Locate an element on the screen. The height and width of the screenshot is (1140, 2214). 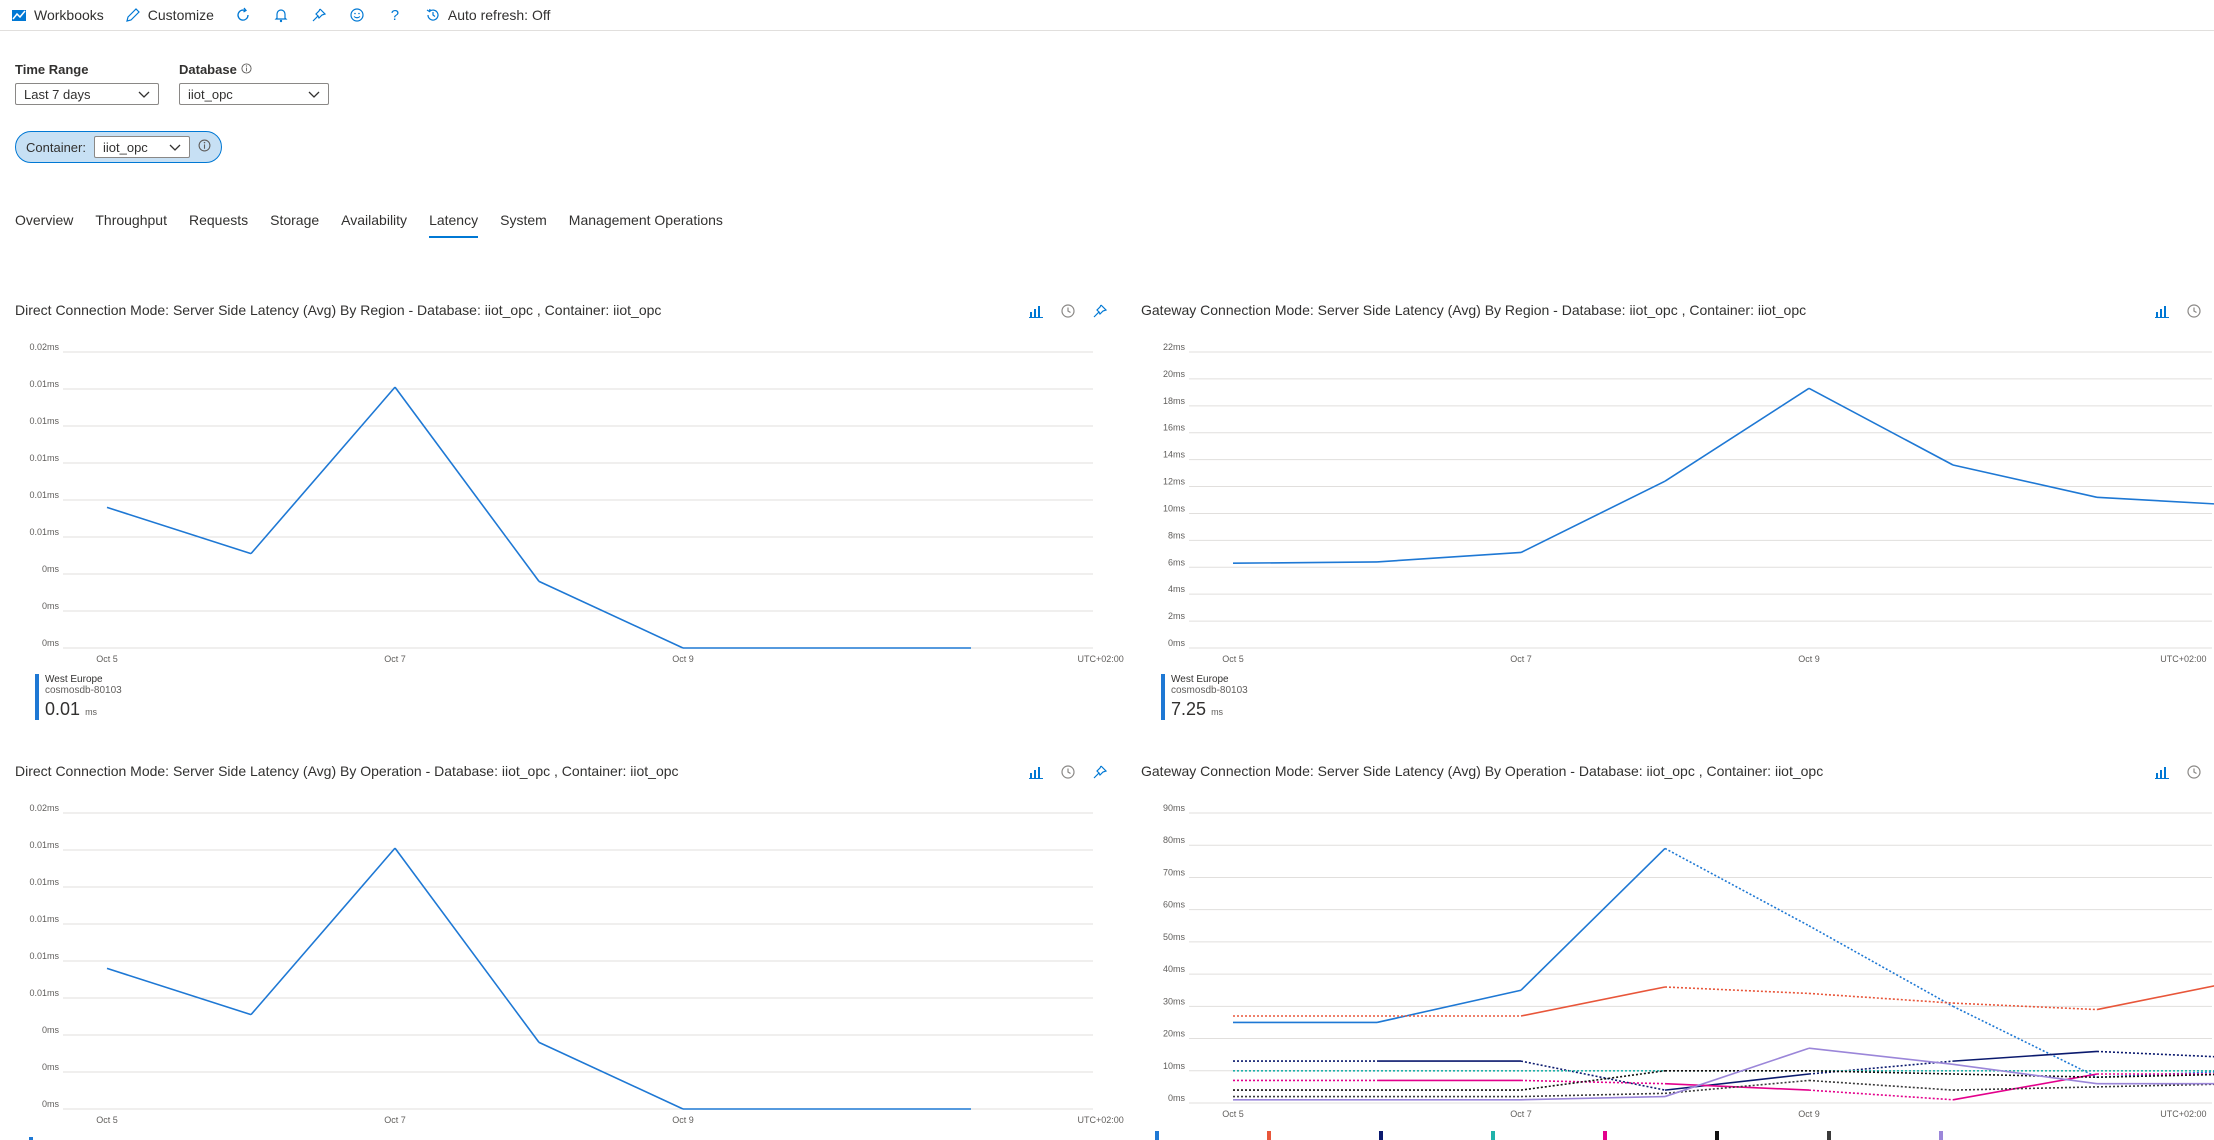
y-tick-label: 22ms is located at coordinates (1174, 347).